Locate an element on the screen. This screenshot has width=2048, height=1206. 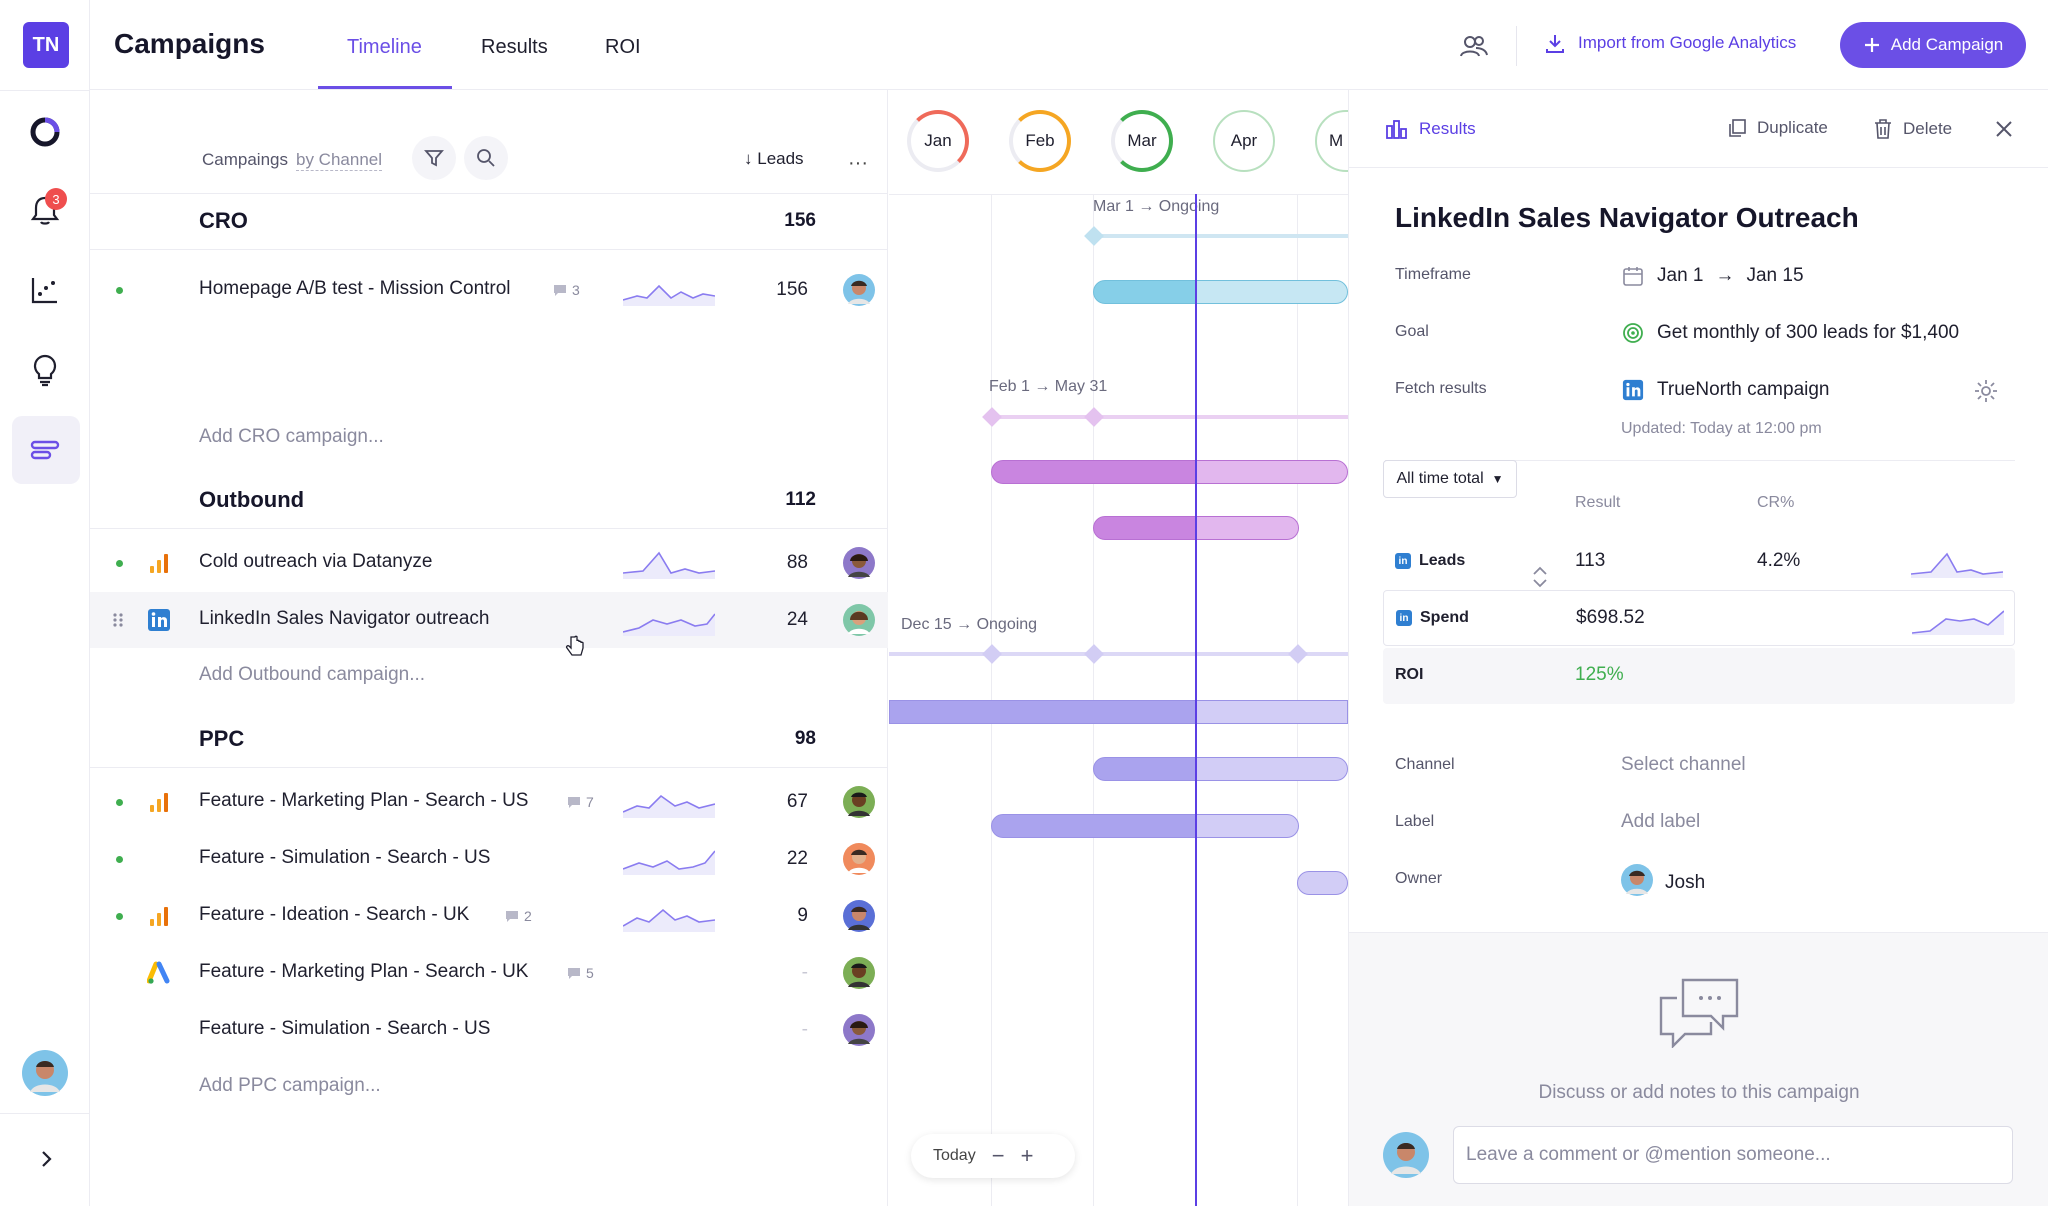
campaign-row: Feature - Simulation - Search - US - is located at coordinates (489, 1030).